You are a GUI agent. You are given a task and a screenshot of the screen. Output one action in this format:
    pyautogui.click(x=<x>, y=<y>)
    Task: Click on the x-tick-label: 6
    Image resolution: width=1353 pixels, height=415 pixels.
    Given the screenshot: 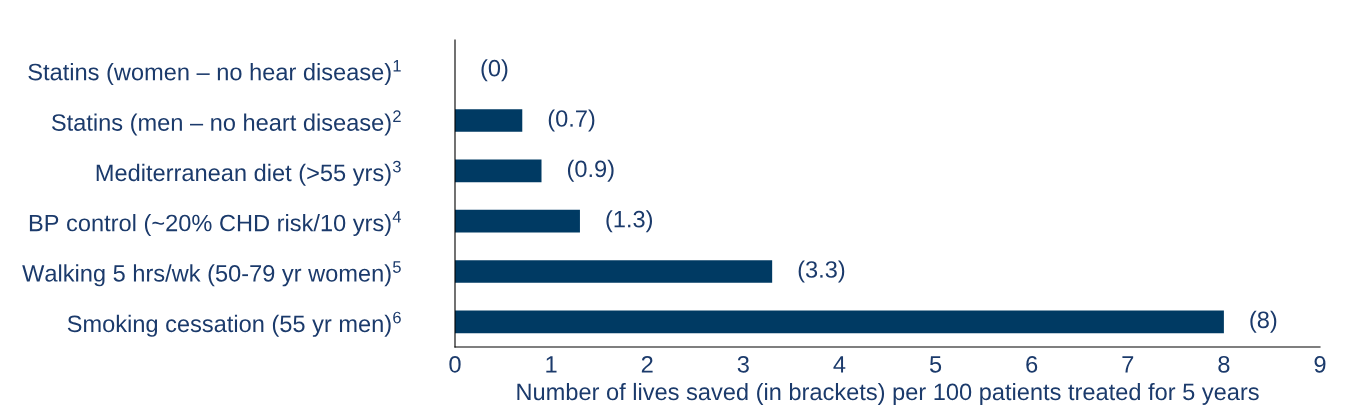 What is the action you would take?
    pyautogui.click(x=1032, y=364)
    